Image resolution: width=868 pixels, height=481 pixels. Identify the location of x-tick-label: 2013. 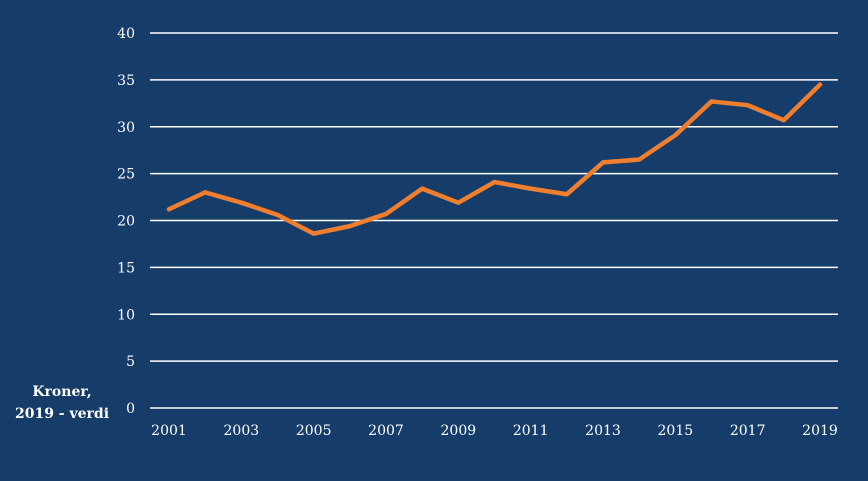
(603, 431).